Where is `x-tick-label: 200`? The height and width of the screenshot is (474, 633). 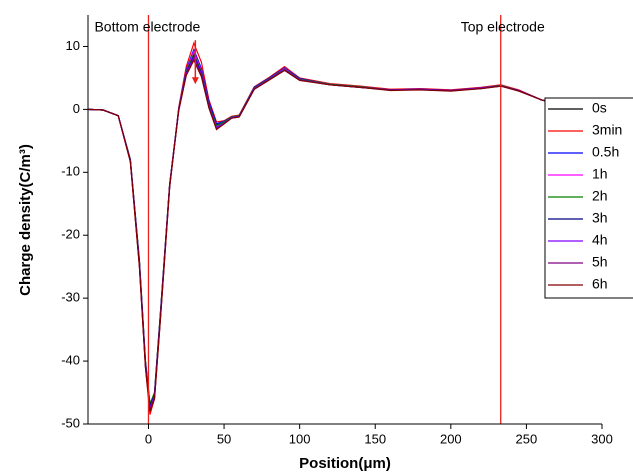 x-tick-label: 200 is located at coordinates (451, 438).